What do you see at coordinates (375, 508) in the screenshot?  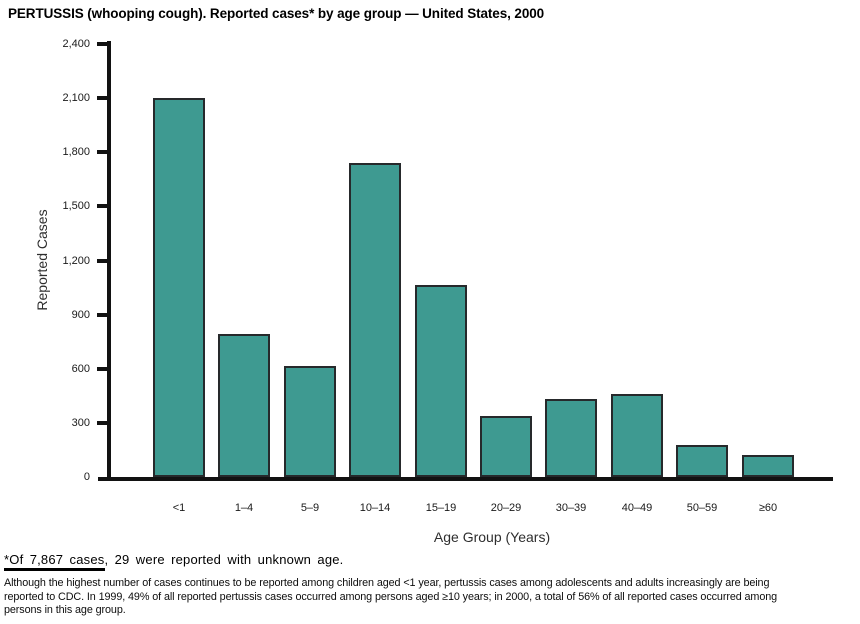 I see `x-tick-label: 10–14` at bounding box center [375, 508].